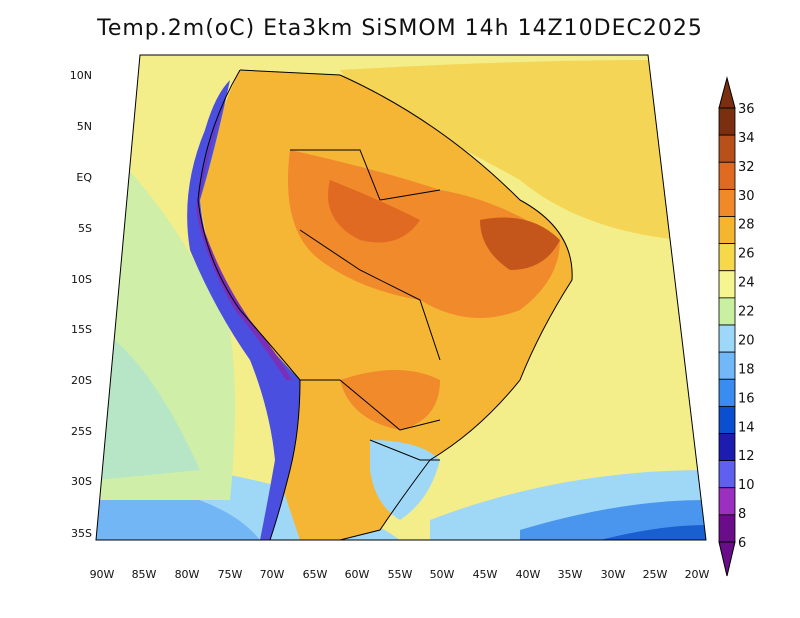 The width and height of the screenshot is (800, 618). I want to click on lat-label: 10N, so click(81, 75).